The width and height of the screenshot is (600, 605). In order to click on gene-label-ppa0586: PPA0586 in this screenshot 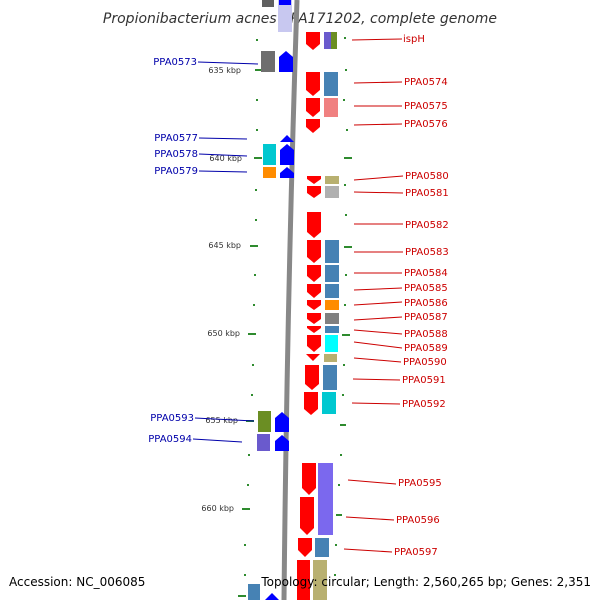, I will do `click(426, 303)`.